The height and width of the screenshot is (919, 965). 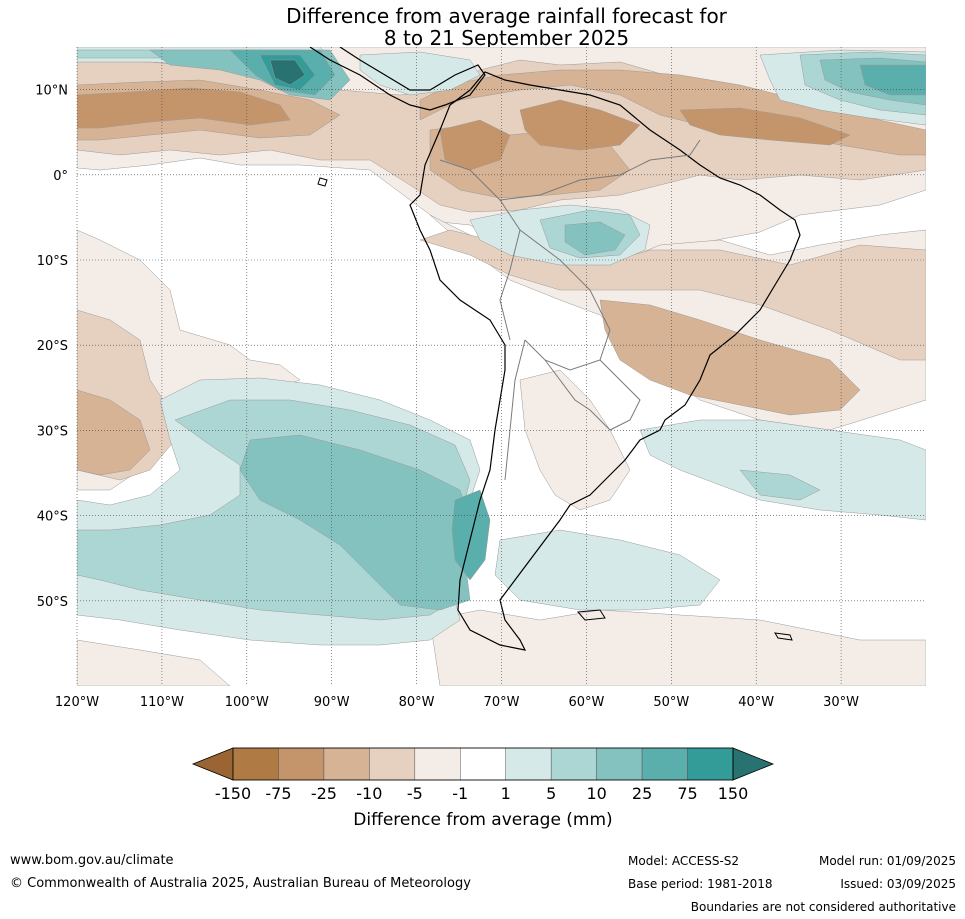 I want to click on latitude-label: 20°S, so click(x=52, y=346).